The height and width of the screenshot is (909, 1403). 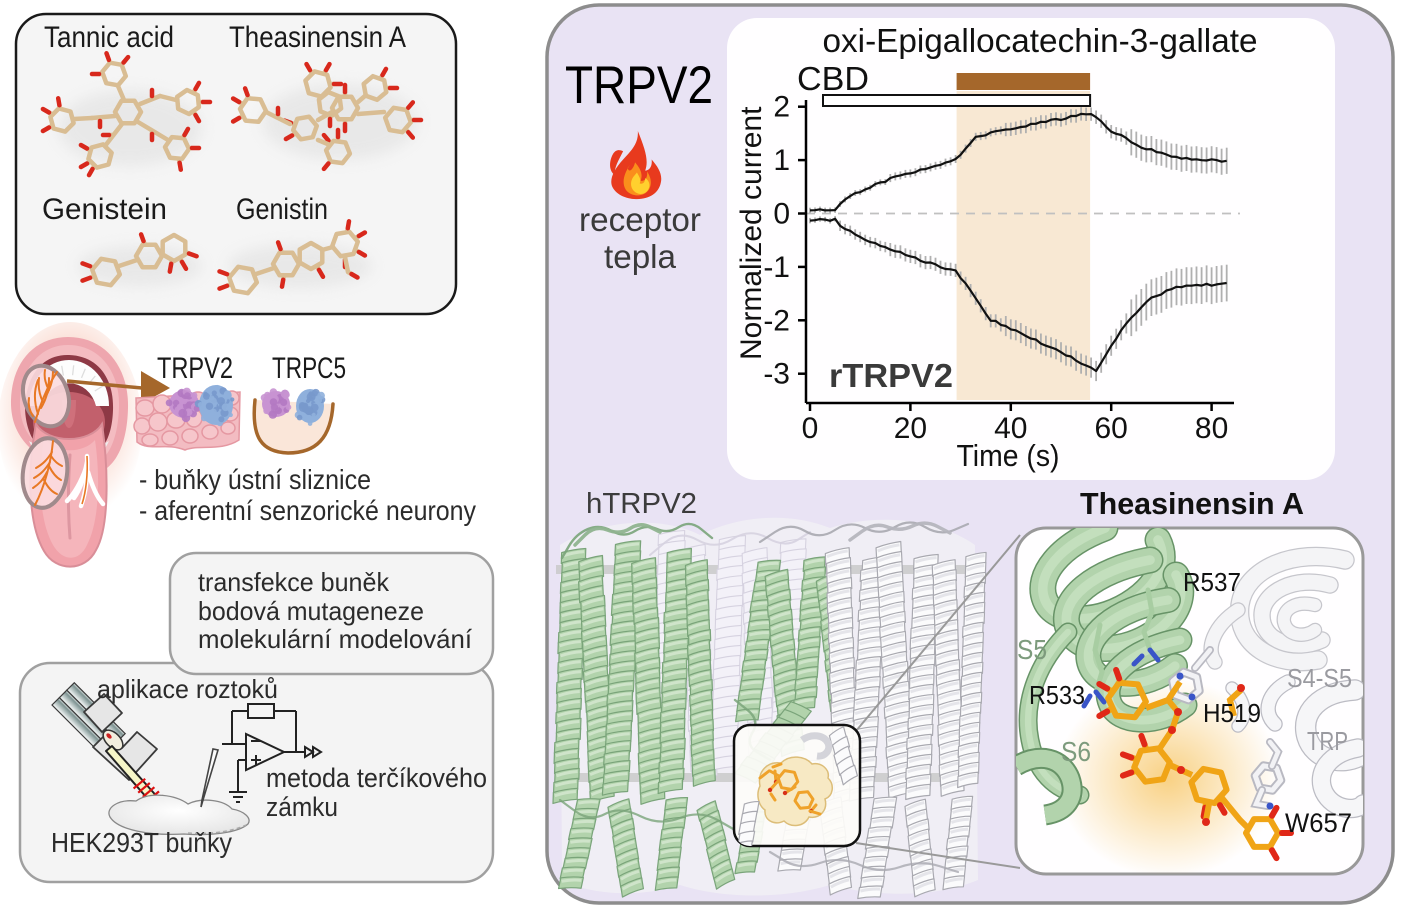 I want to click on svg-text: HEK293T buňky, so click(x=141, y=842).